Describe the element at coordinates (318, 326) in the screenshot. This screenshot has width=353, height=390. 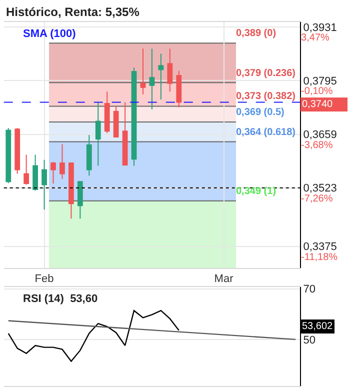
I see `text: 53,602` at that location.